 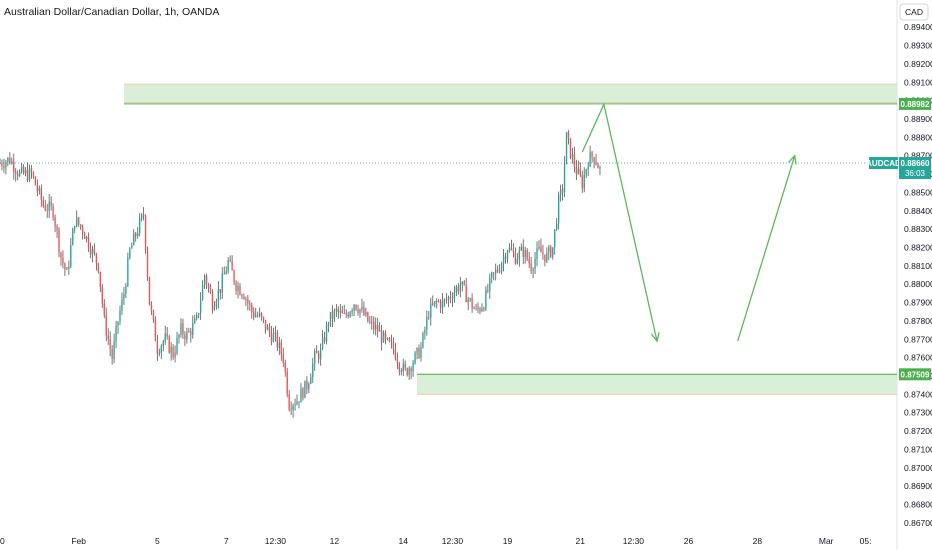 I want to click on y-tick-label: 0.88100, so click(x=918, y=266).